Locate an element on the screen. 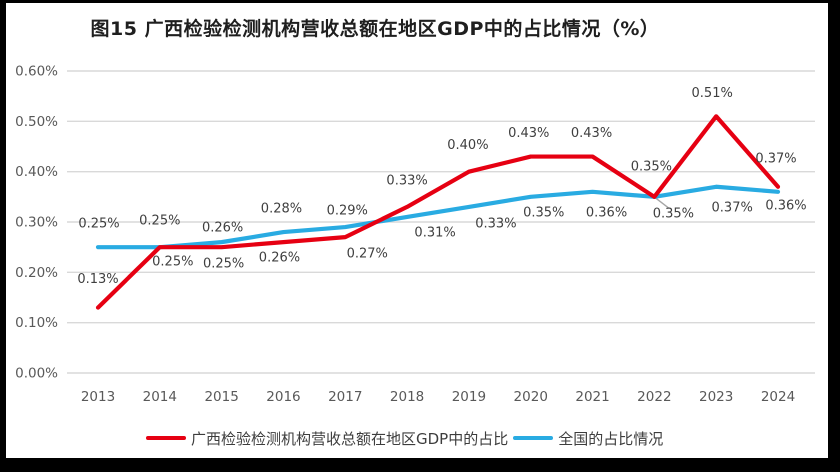  data-label: 0.13% is located at coordinates (97, 279).